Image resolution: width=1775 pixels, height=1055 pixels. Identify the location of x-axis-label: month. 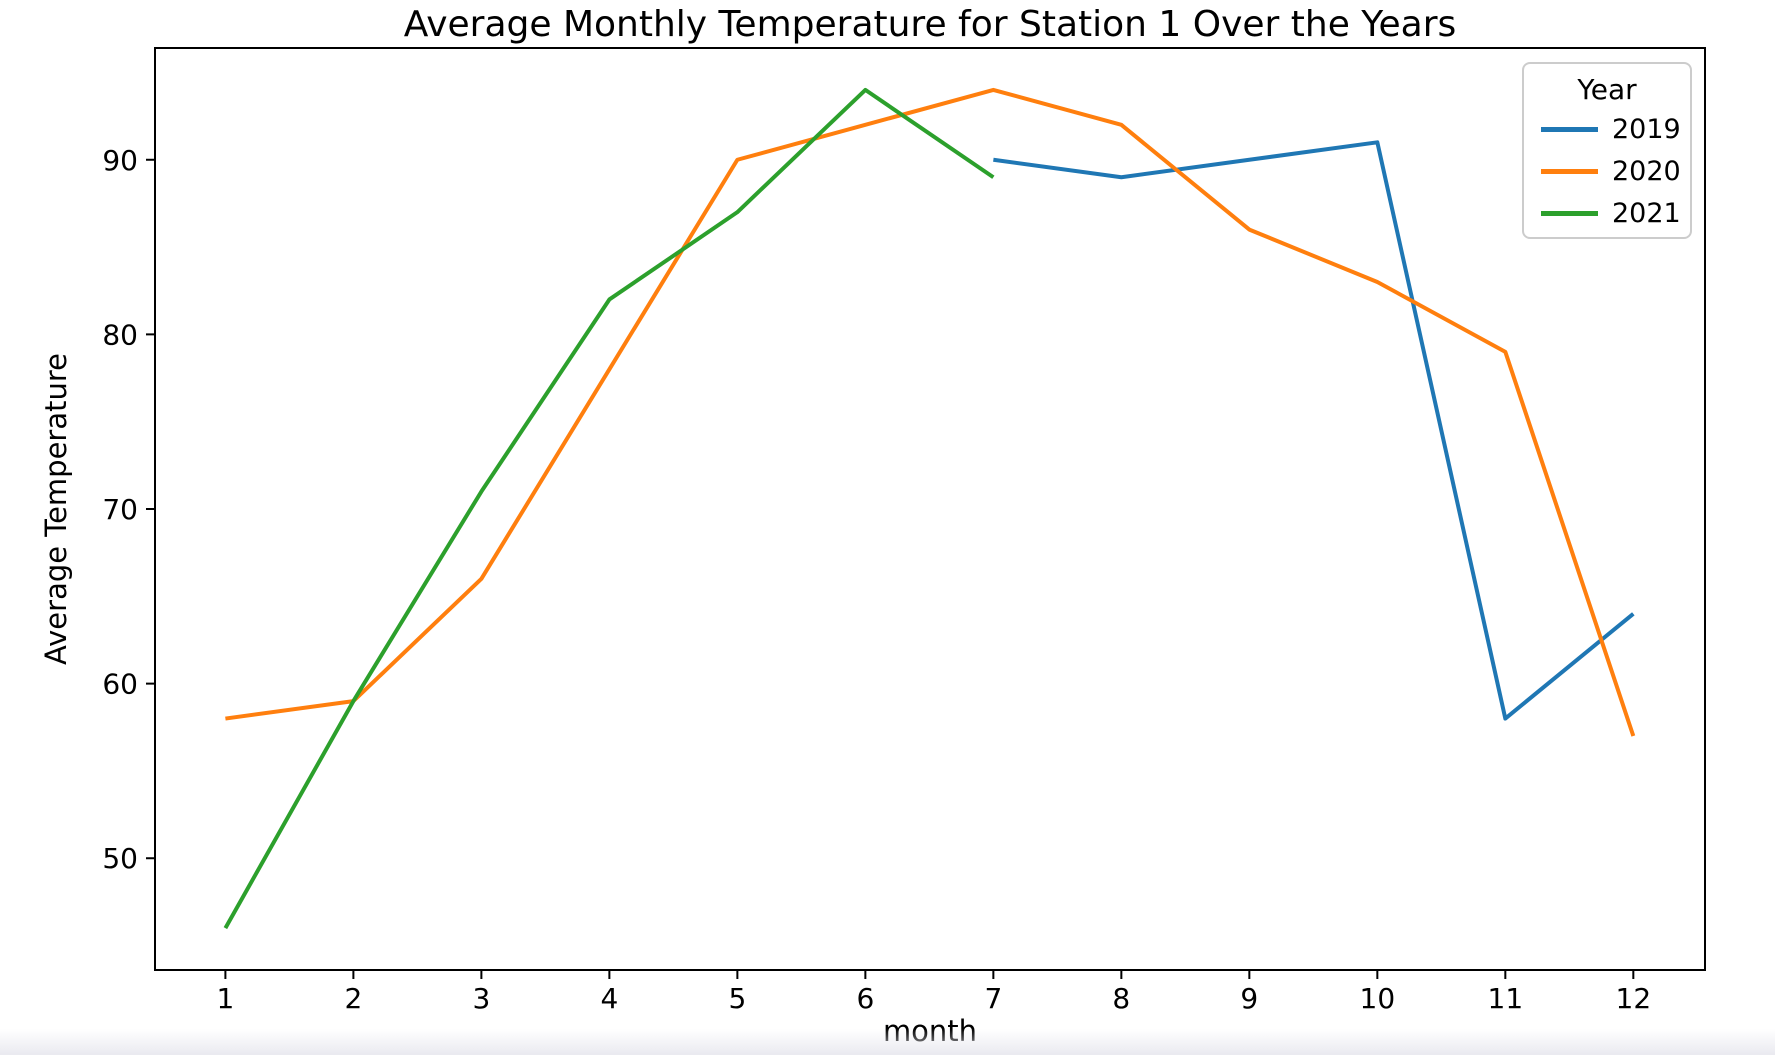
(930, 1031).